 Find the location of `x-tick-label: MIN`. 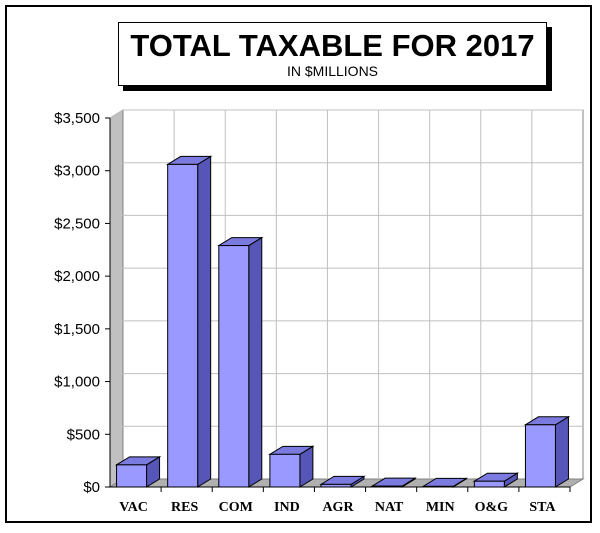

x-tick-label: MIN is located at coordinates (440, 507).